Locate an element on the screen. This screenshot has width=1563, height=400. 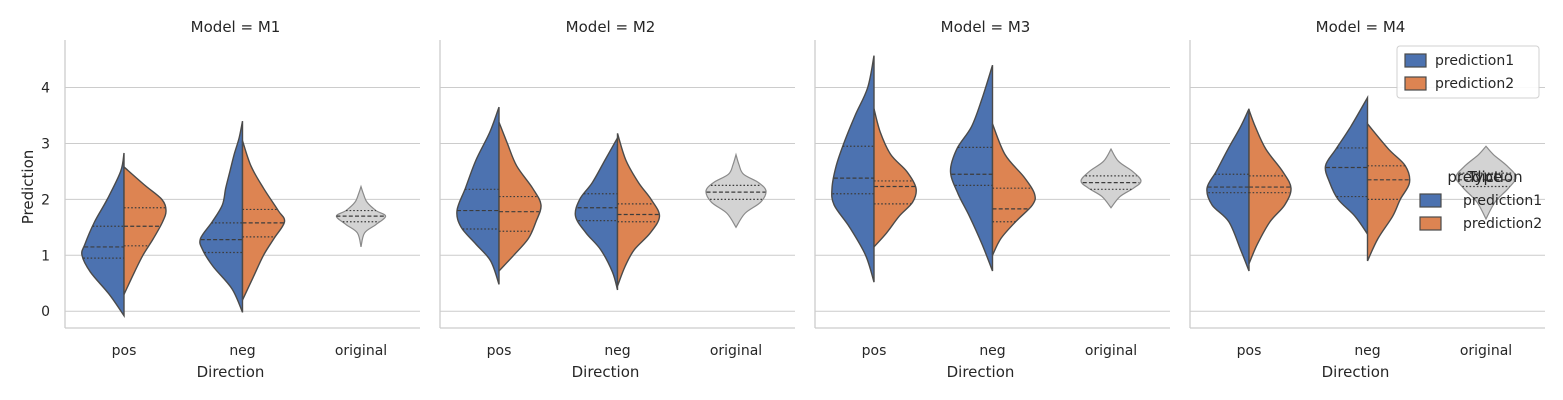
legend-frame is located at coordinates (1468, 72).